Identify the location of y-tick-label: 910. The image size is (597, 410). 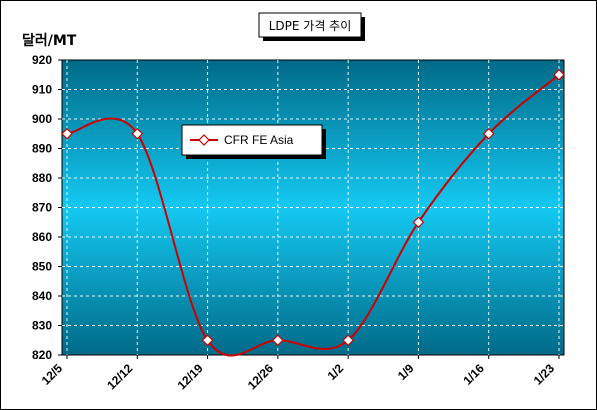
(42, 90).